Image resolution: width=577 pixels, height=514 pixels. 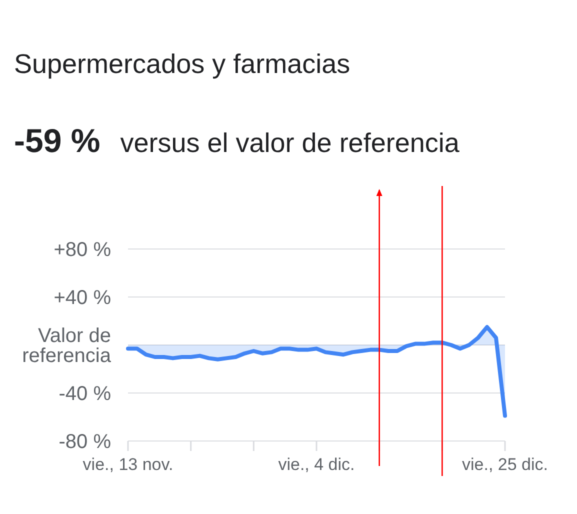 I want to click on x-tick-label: vie., 13 nov., so click(x=128, y=464).